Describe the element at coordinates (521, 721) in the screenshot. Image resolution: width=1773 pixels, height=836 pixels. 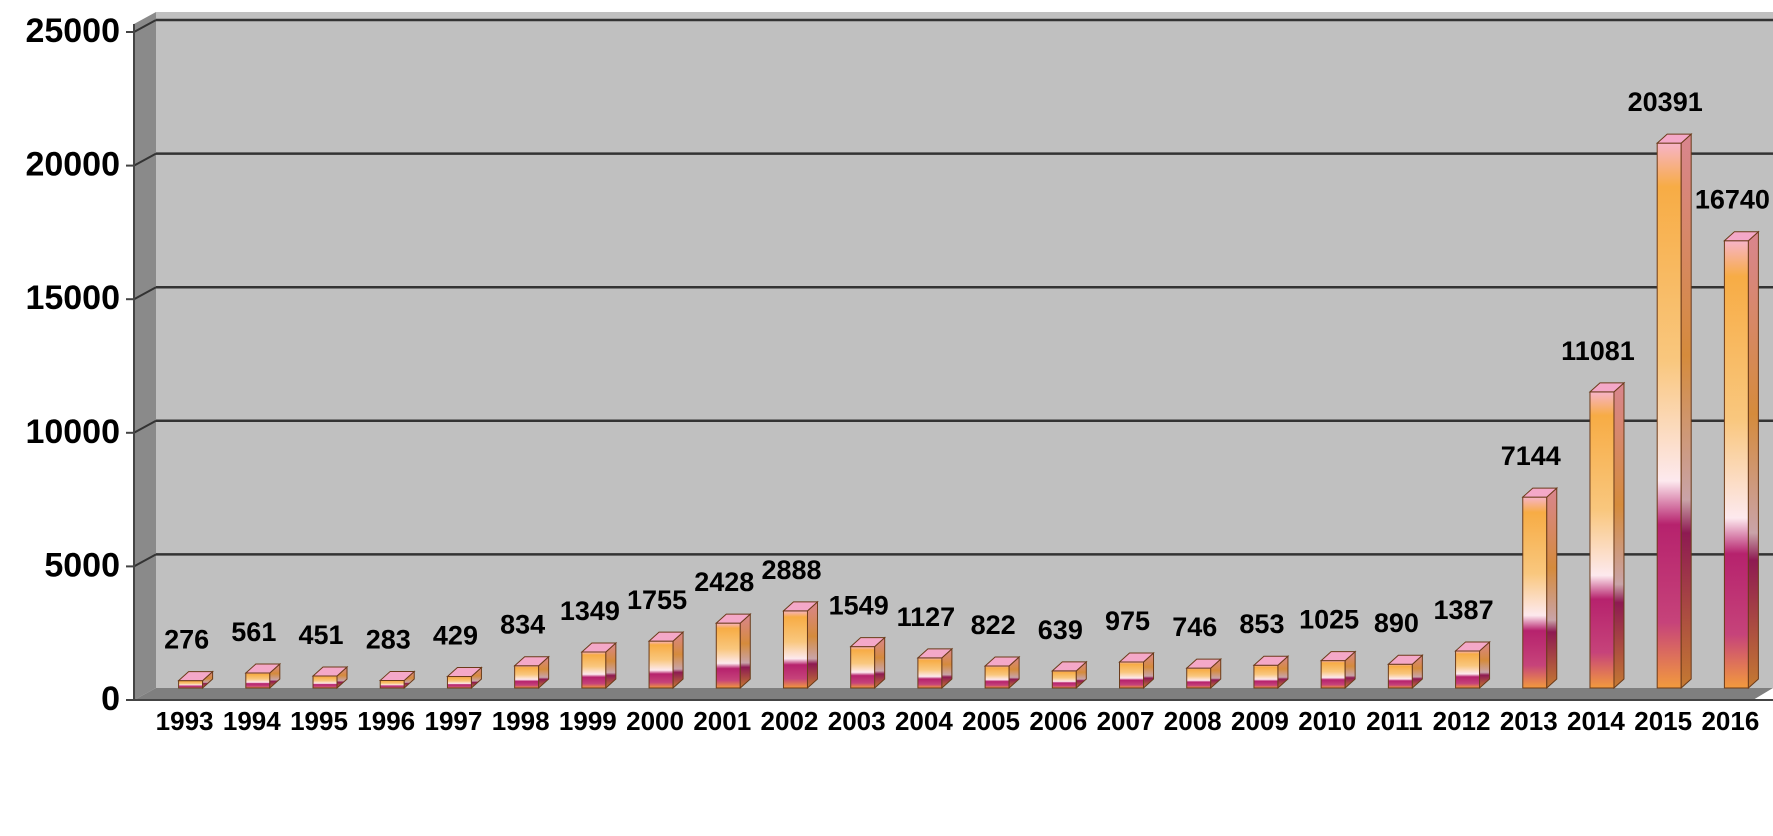
I see `x-tick-label: 1998` at that location.